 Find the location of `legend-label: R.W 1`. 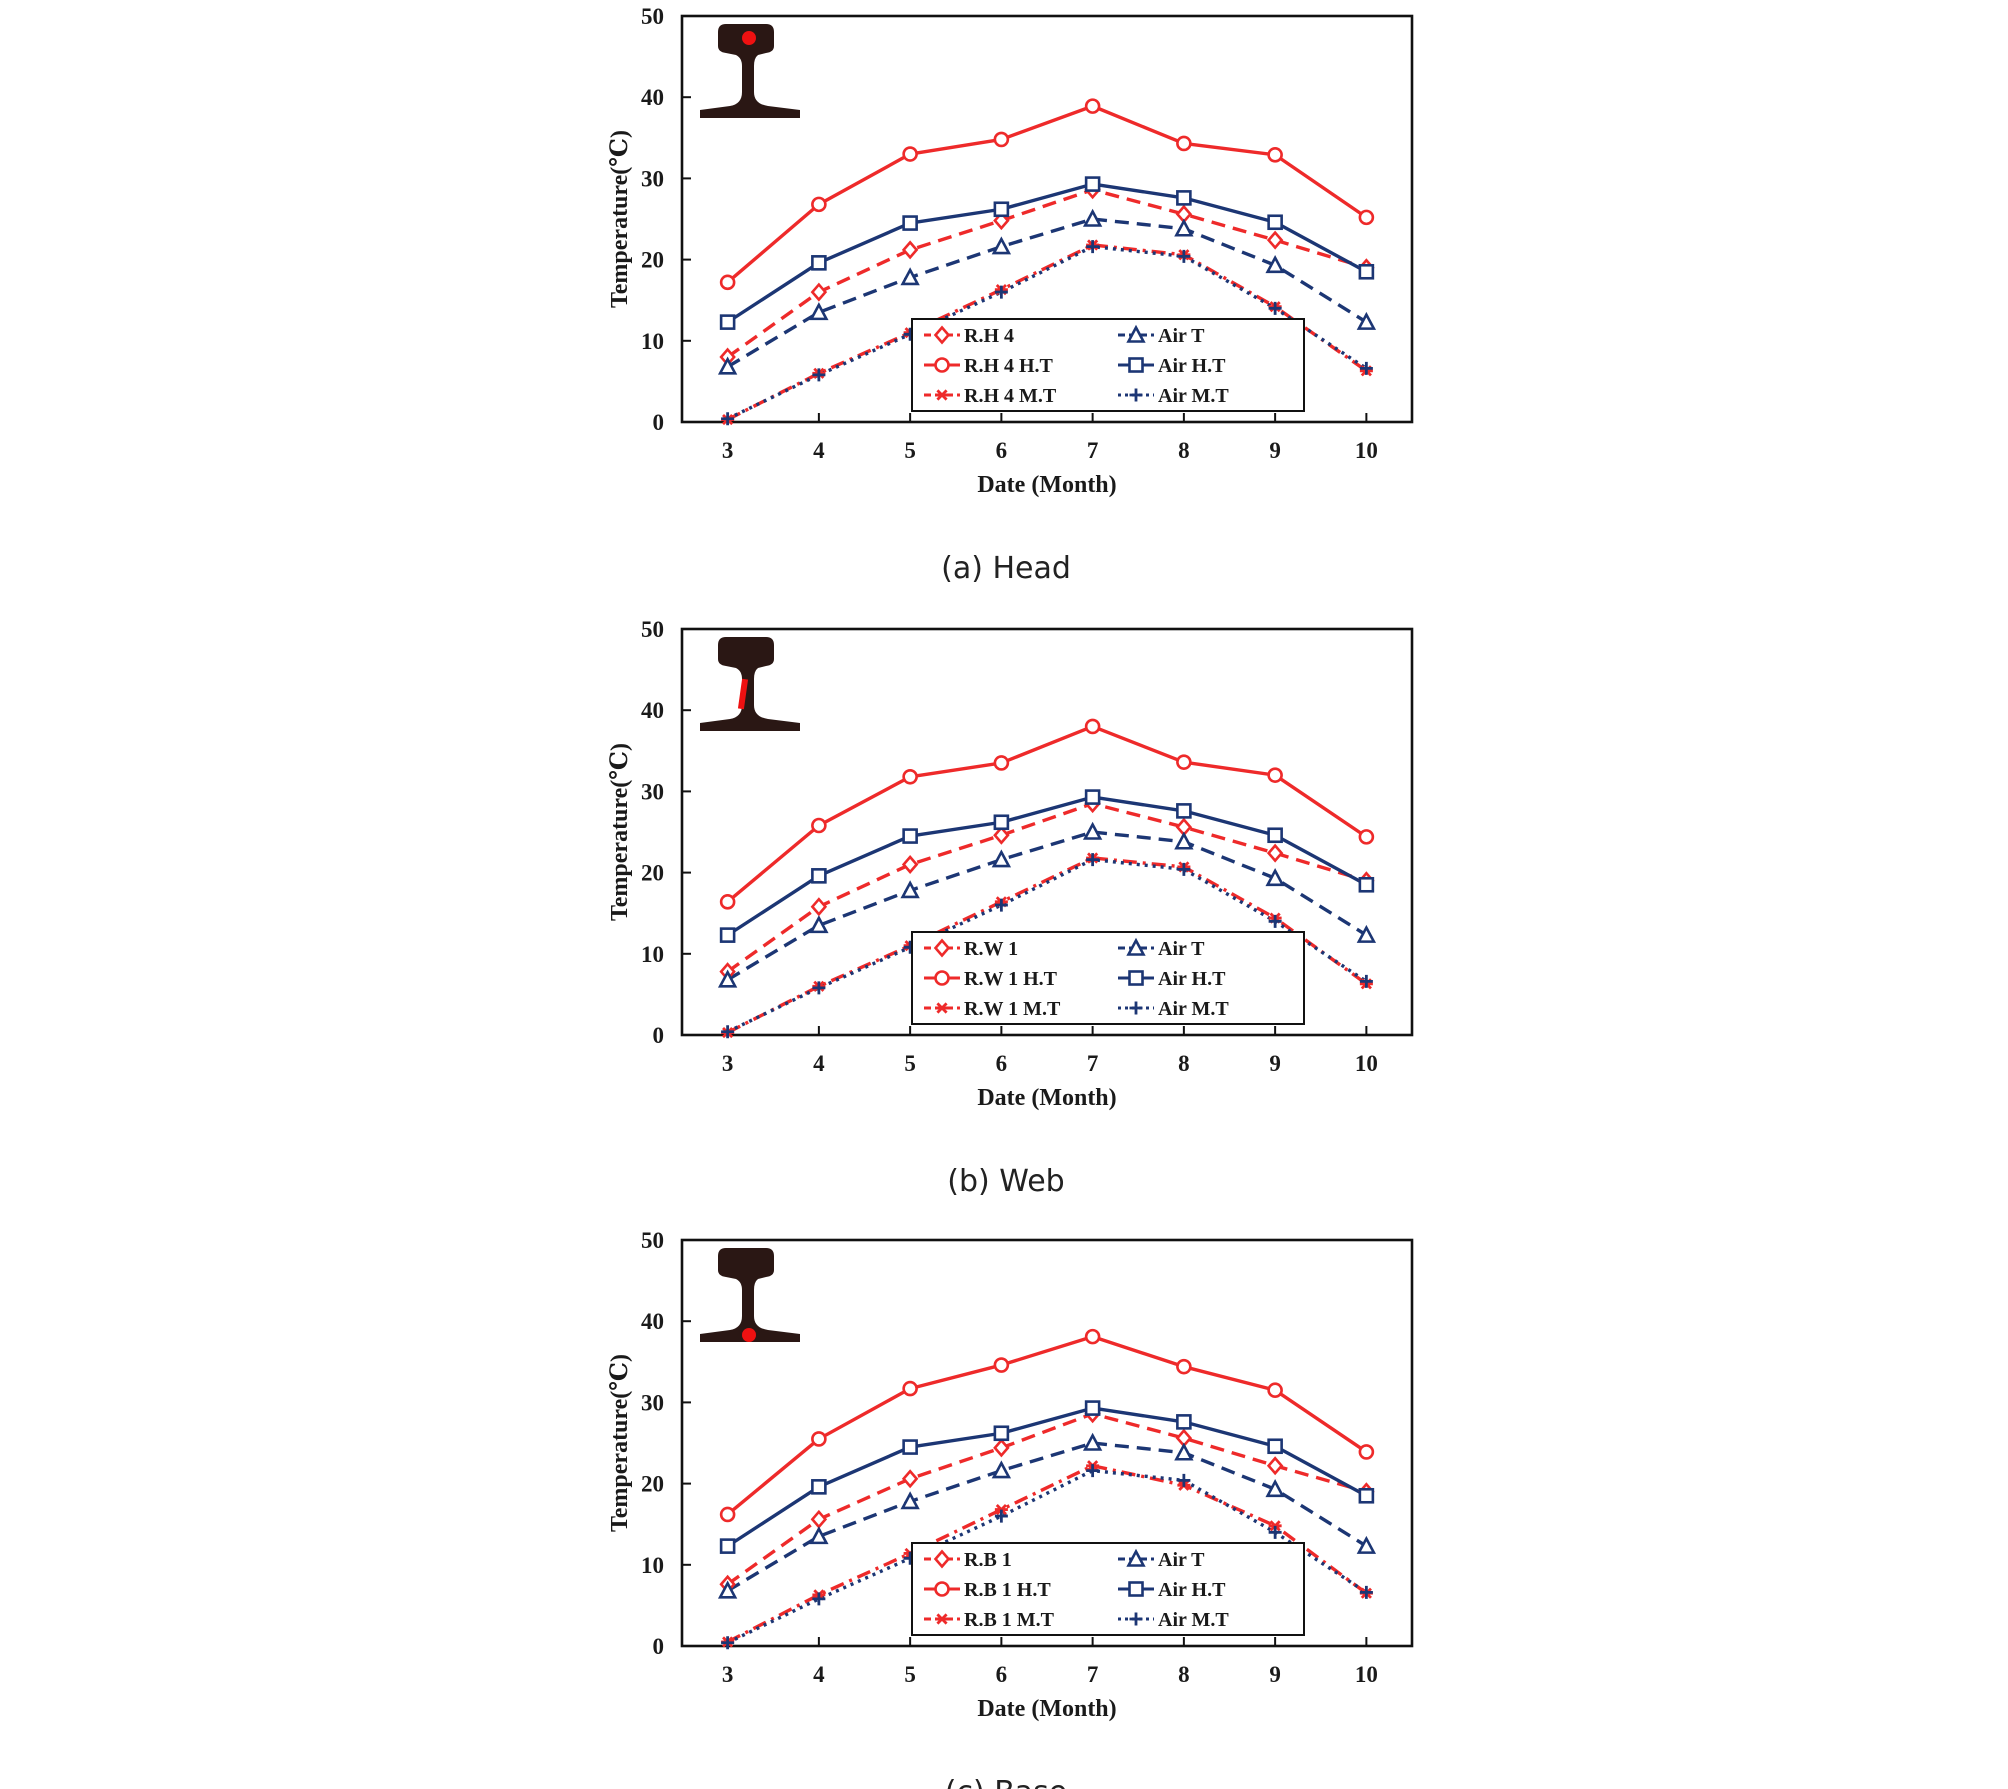

legend-label: R.W 1 is located at coordinates (991, 949).